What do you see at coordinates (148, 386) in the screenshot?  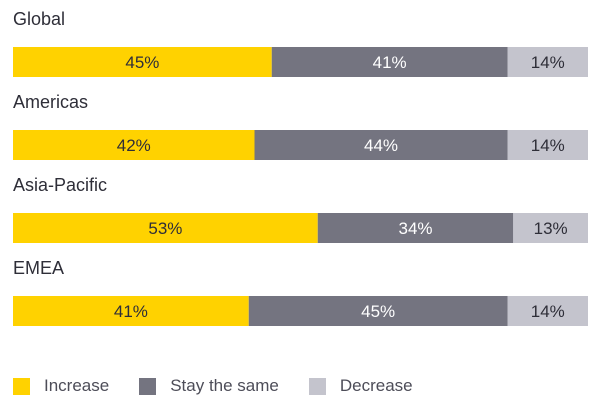 I see `legend-swatch-stay-the-same` at bounding box center [148, 386].